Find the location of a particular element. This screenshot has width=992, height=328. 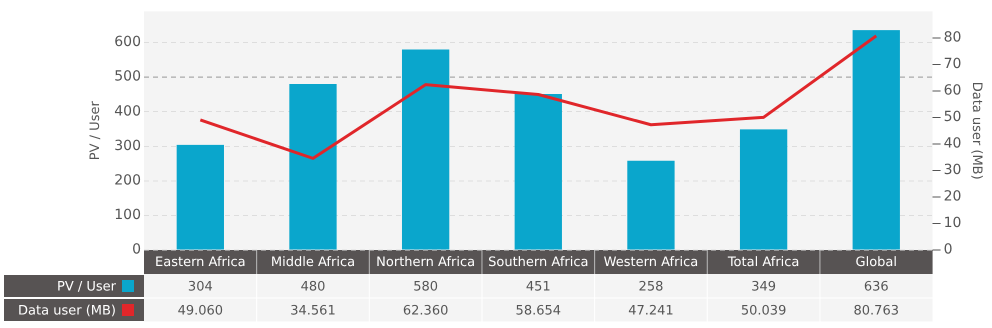

y2-tick-label: 60 is located at coordinates (953, 90).